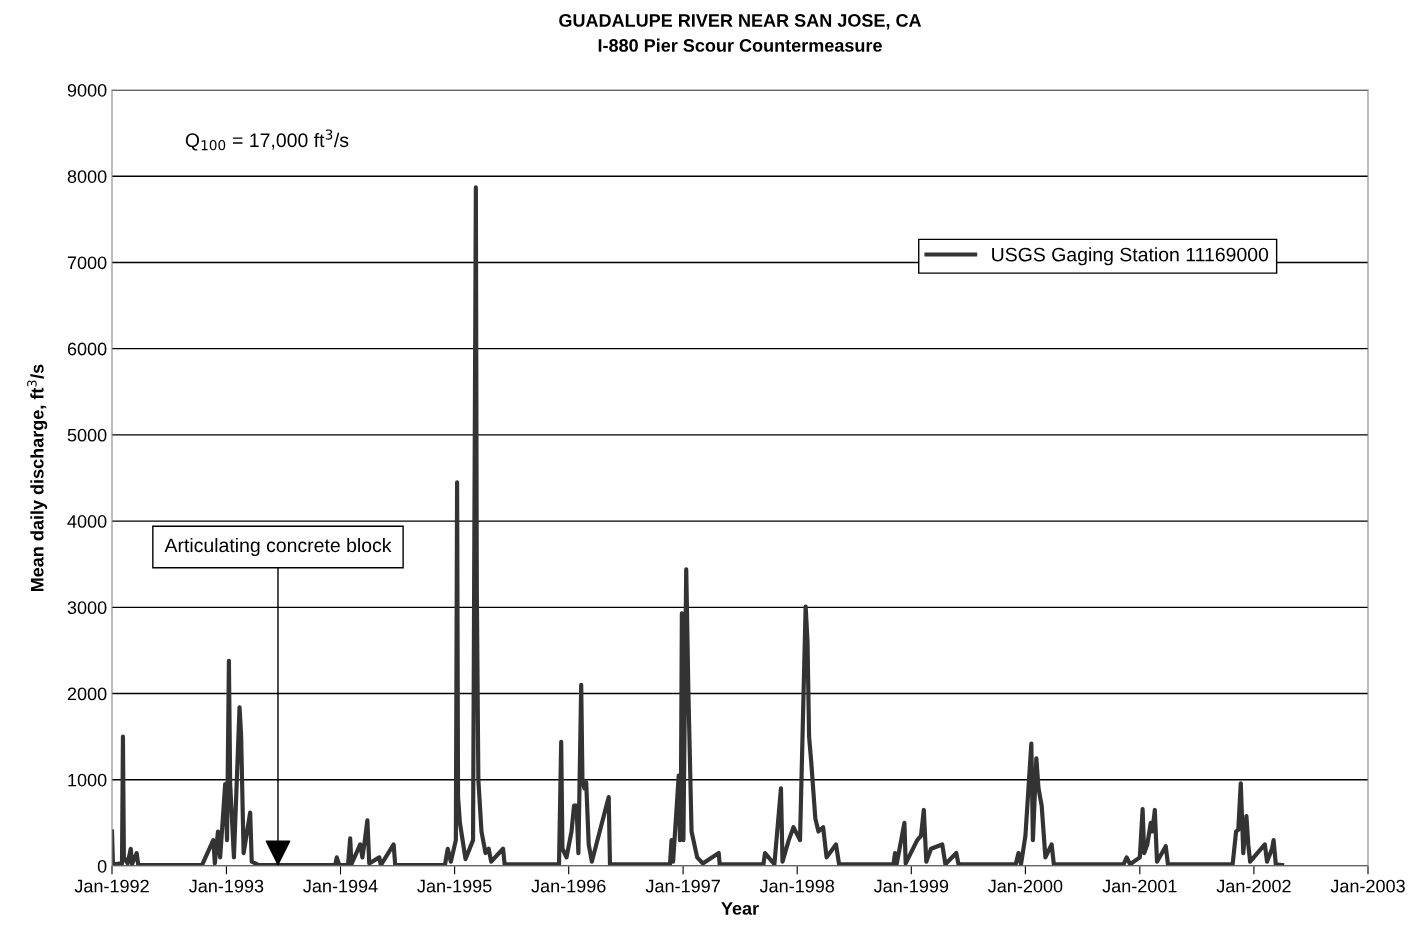  Describe the element at coordinates (226, 886) in the screenshot. I see `x-tick-label: Jan-1993` at that location.